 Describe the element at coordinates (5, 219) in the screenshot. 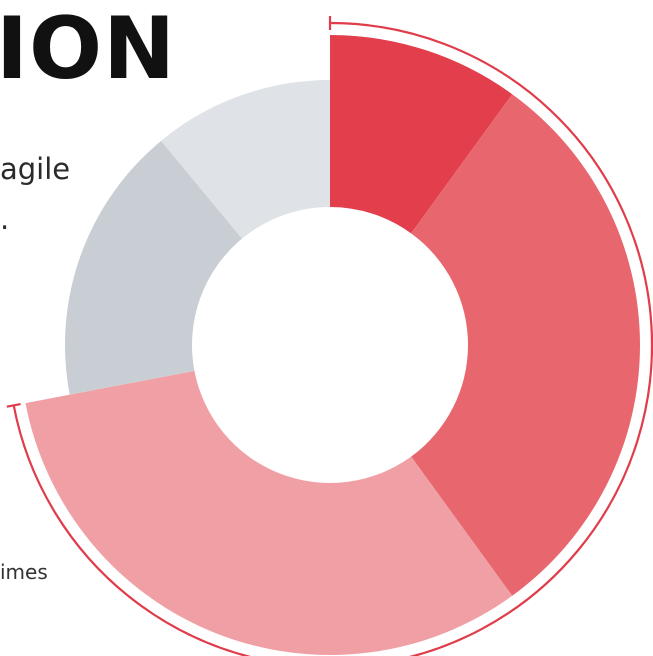

I see `body-text-line-2: .` at that location.